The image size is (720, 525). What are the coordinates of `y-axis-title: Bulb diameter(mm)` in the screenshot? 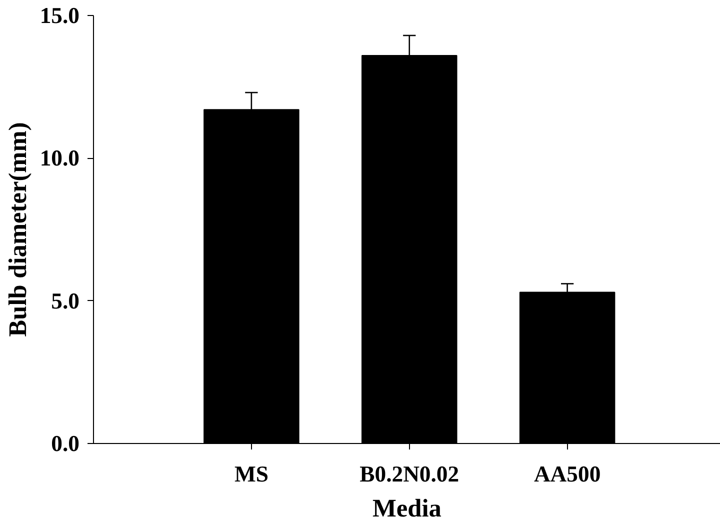 It's located at (18, 229).